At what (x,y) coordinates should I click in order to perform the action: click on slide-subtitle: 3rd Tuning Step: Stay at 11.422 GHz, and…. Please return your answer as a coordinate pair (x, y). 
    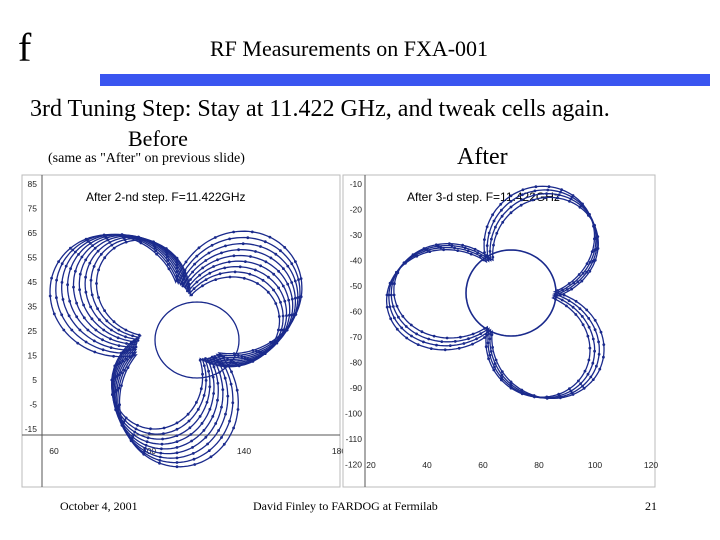
    Looking at the image, I should click on (320, 109).